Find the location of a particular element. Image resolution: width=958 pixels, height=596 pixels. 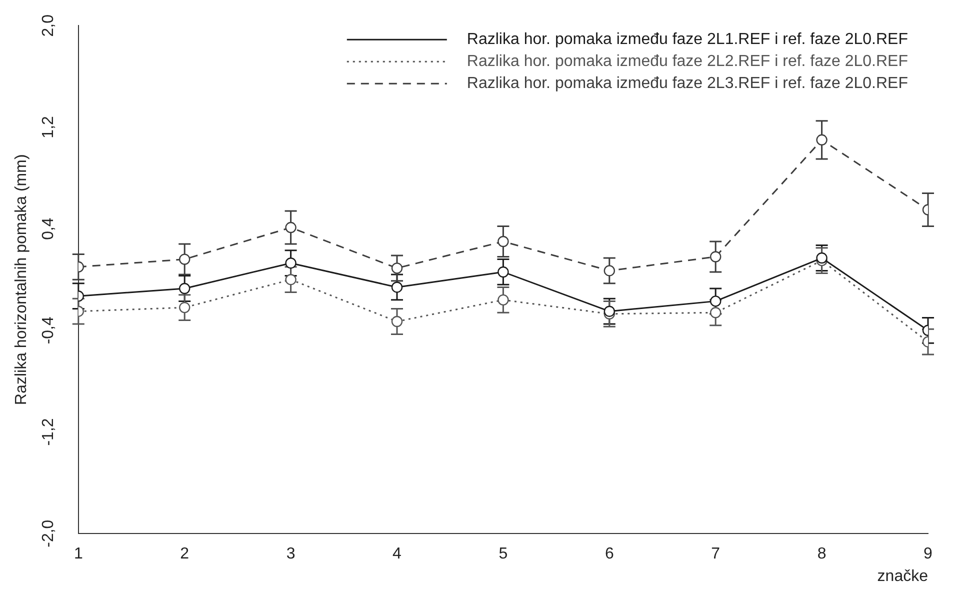

x-tick-label: 2 is located at coordinates (185, 554).